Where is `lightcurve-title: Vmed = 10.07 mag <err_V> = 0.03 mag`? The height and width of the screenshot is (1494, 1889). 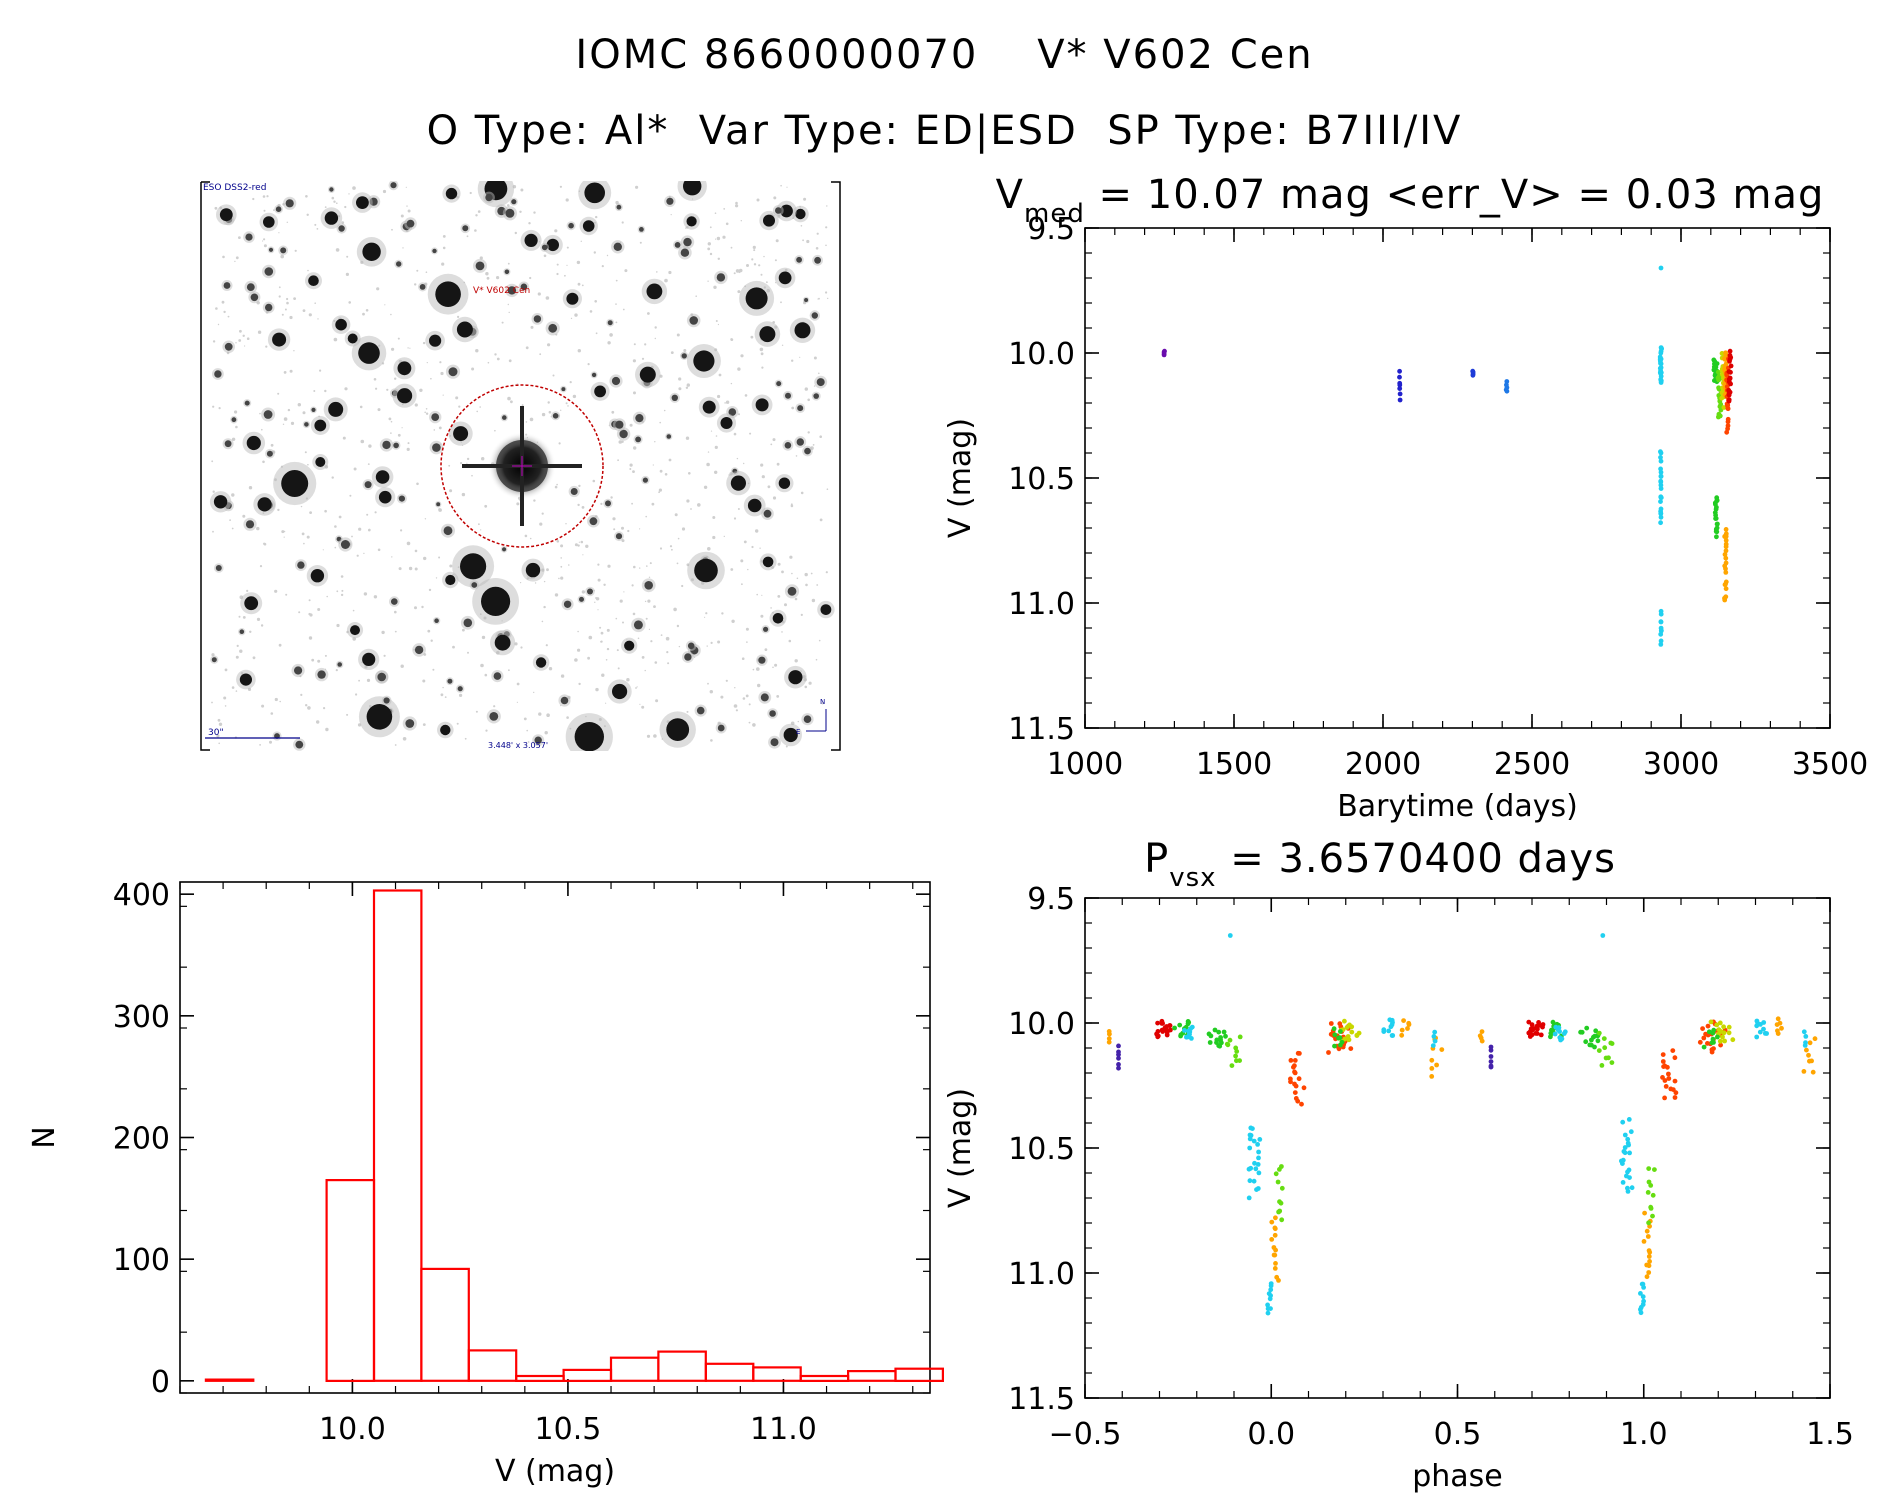
lightcurve-title: Vmed = 10.07 mag <err_V> = 0.03 mag is located at coordinates (1410, 200).